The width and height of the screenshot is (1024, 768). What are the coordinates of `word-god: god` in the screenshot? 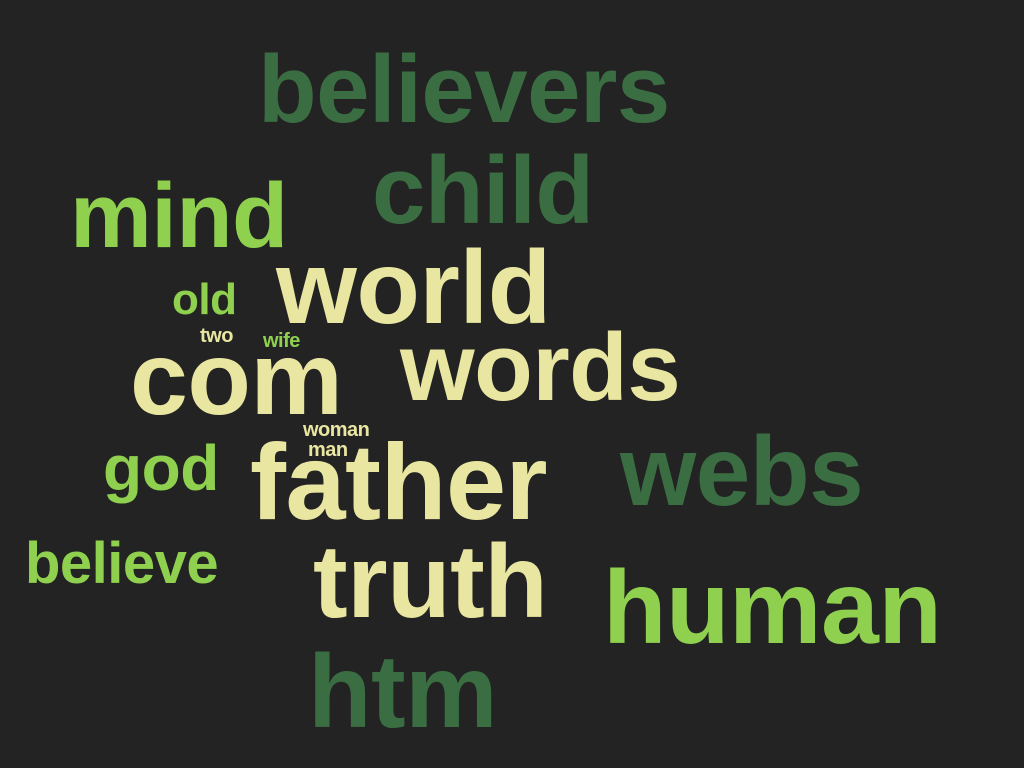 It's located at (161, 468).